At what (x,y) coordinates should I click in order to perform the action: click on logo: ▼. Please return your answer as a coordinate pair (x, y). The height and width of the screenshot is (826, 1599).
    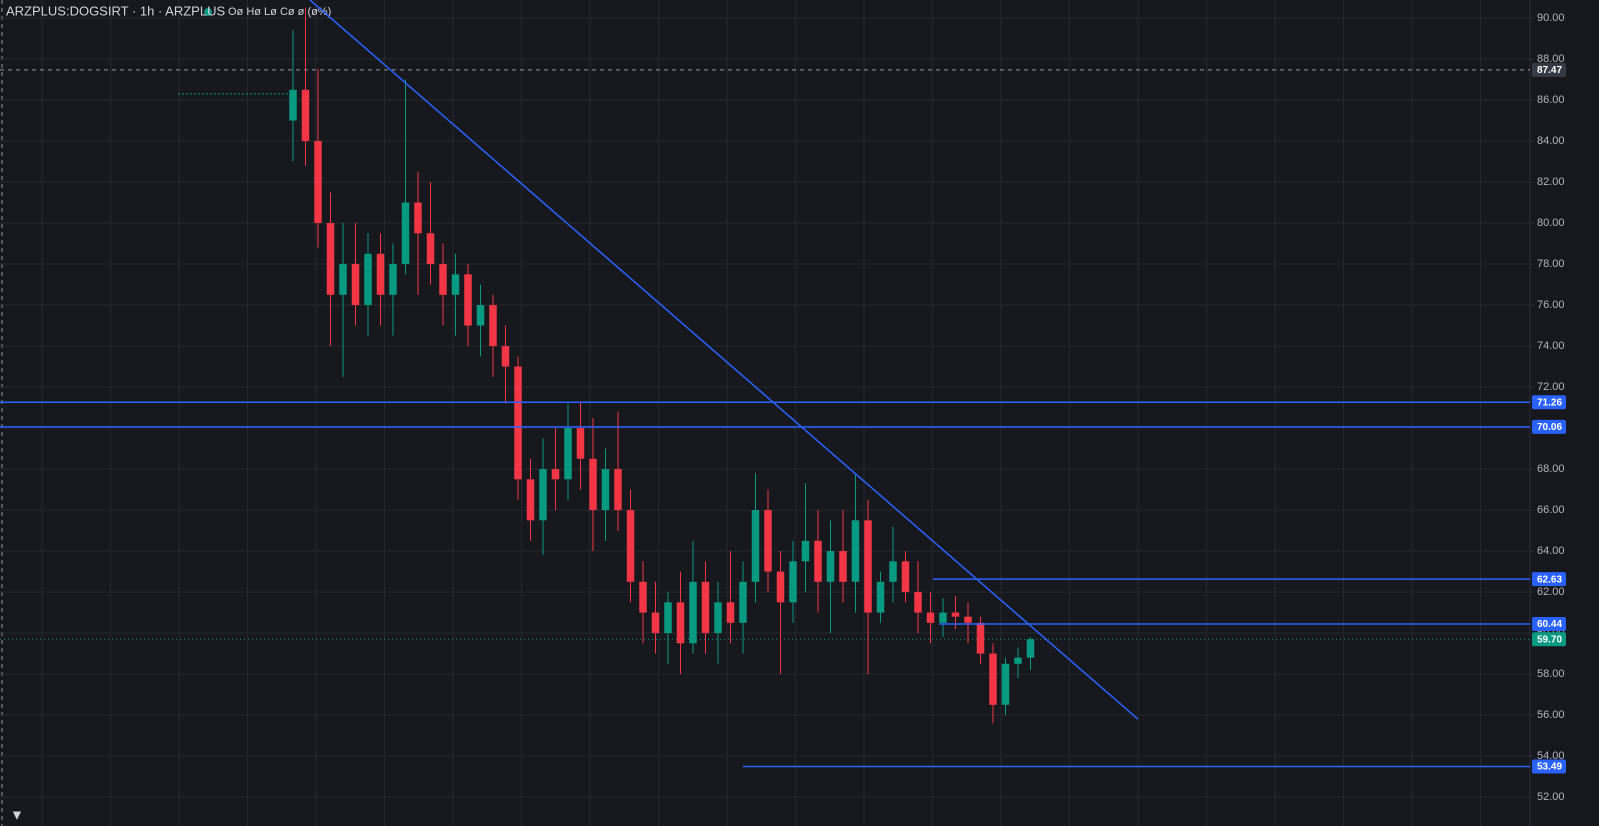
    Looking at the image, I should click on (17, 815).